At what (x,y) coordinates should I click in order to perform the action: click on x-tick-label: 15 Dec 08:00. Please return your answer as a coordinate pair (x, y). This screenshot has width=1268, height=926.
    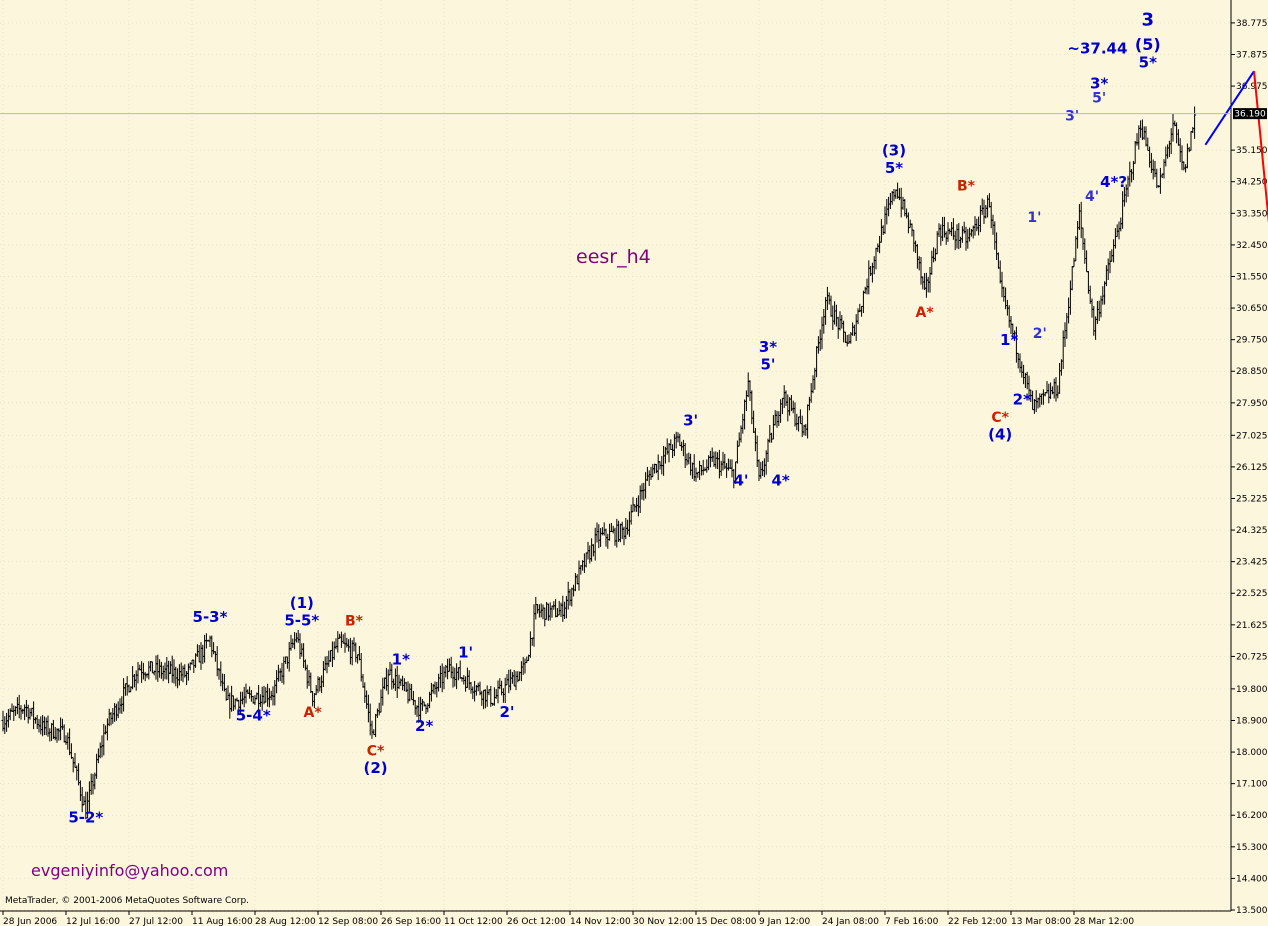
    Looking at the image, I should click on (726, 921).